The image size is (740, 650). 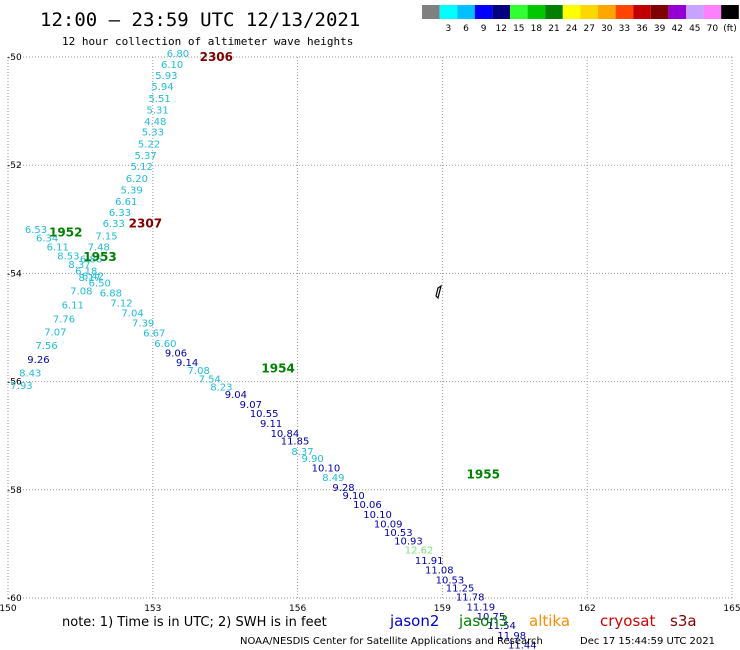 I want to click on wave-height-value: 11.54, so click(x=501, y=626).